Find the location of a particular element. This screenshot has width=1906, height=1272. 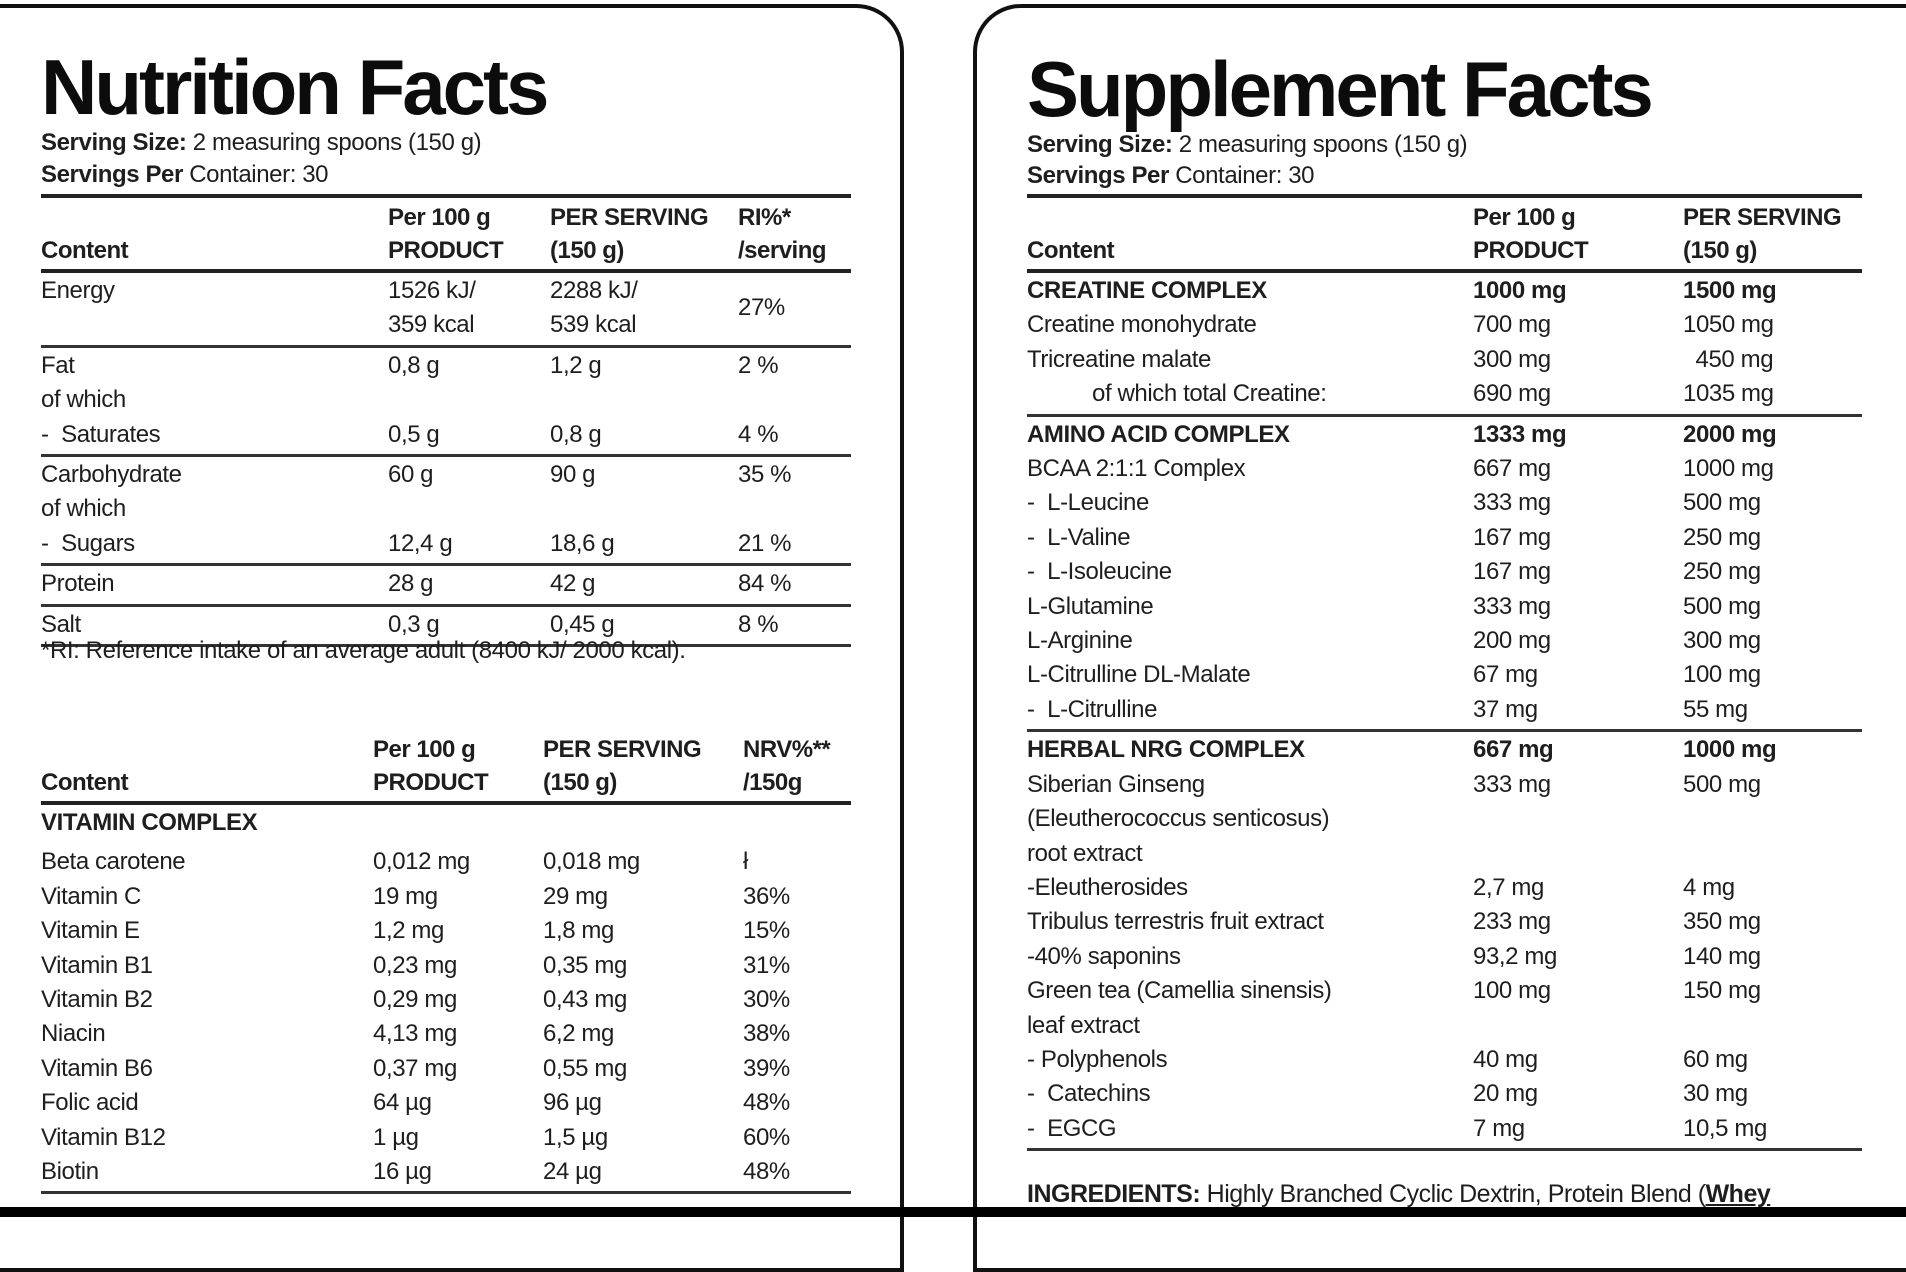

row-label: Biotin is located at coordinates (70, 1172).